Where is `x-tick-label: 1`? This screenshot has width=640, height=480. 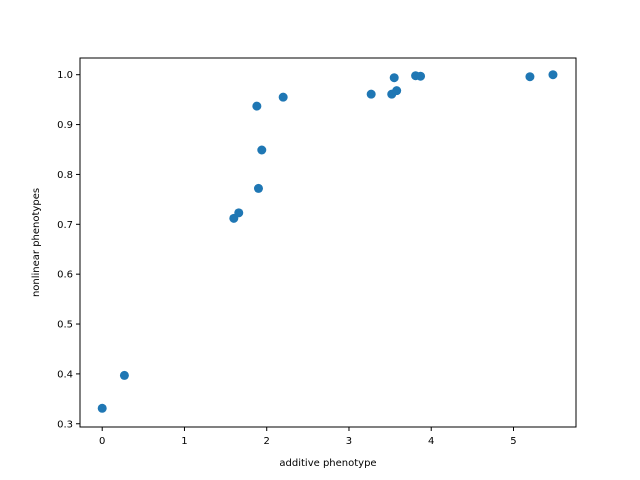
x-tick-label: 1 is located at coordinates (184, 441).